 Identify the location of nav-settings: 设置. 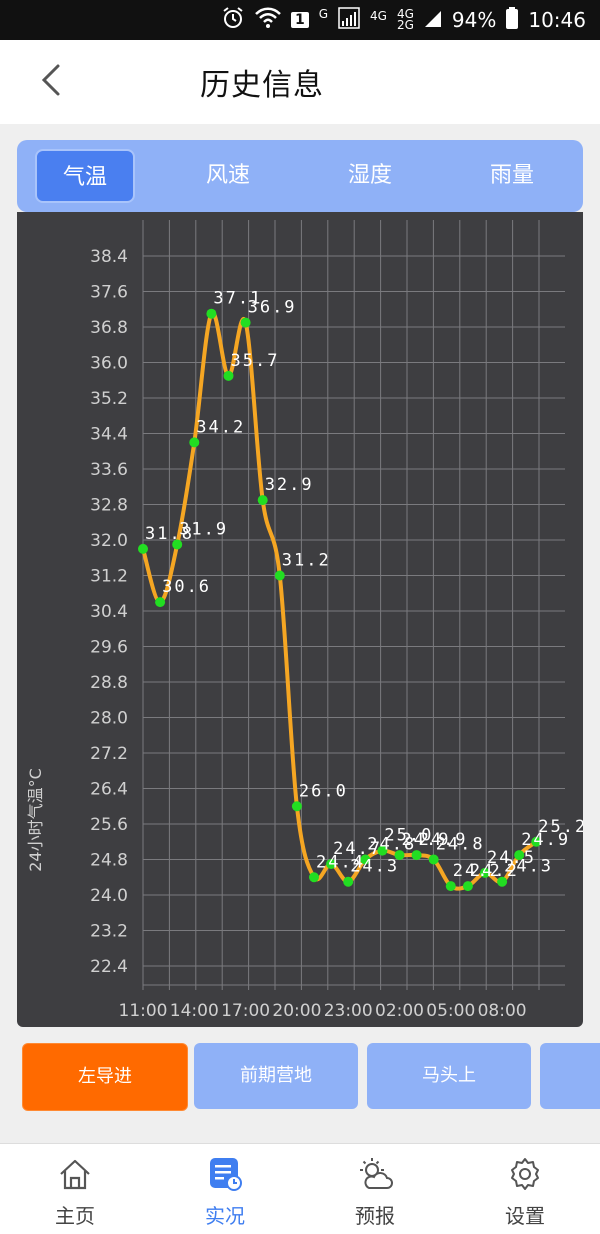
(525, 1189).